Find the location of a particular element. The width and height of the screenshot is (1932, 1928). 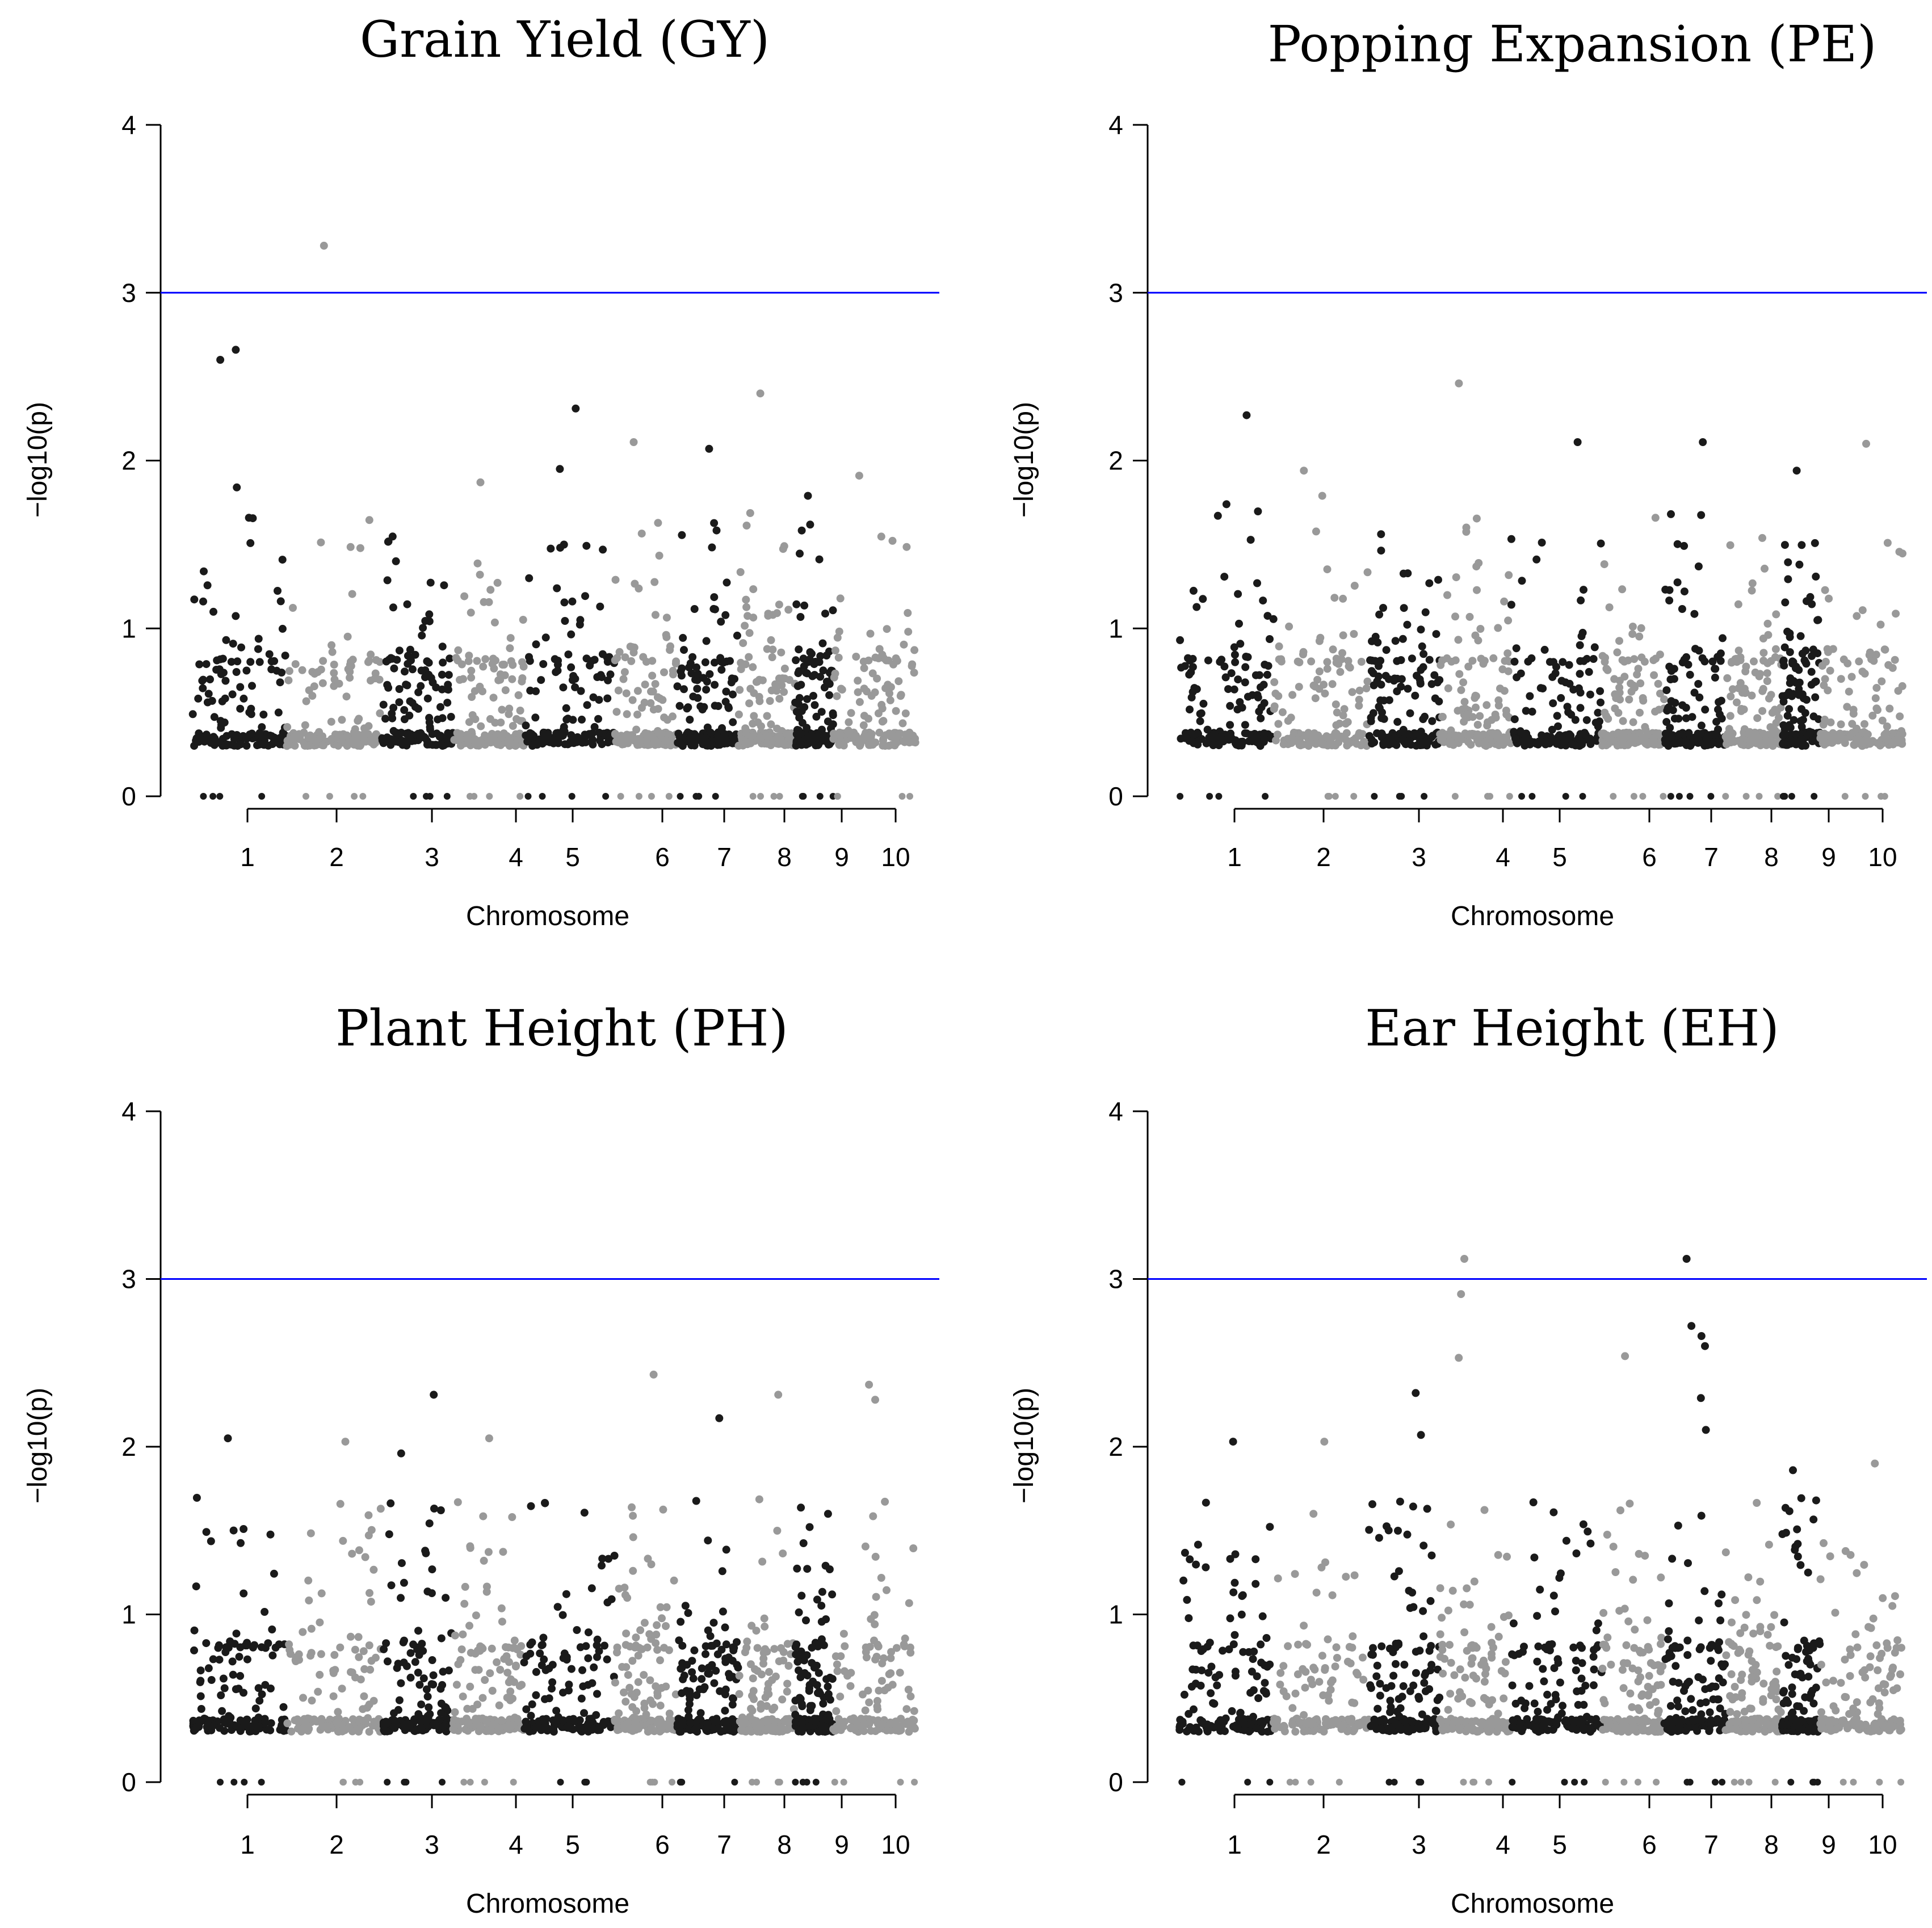

x-tick-label: 5 is located at coordinates (572, 857).